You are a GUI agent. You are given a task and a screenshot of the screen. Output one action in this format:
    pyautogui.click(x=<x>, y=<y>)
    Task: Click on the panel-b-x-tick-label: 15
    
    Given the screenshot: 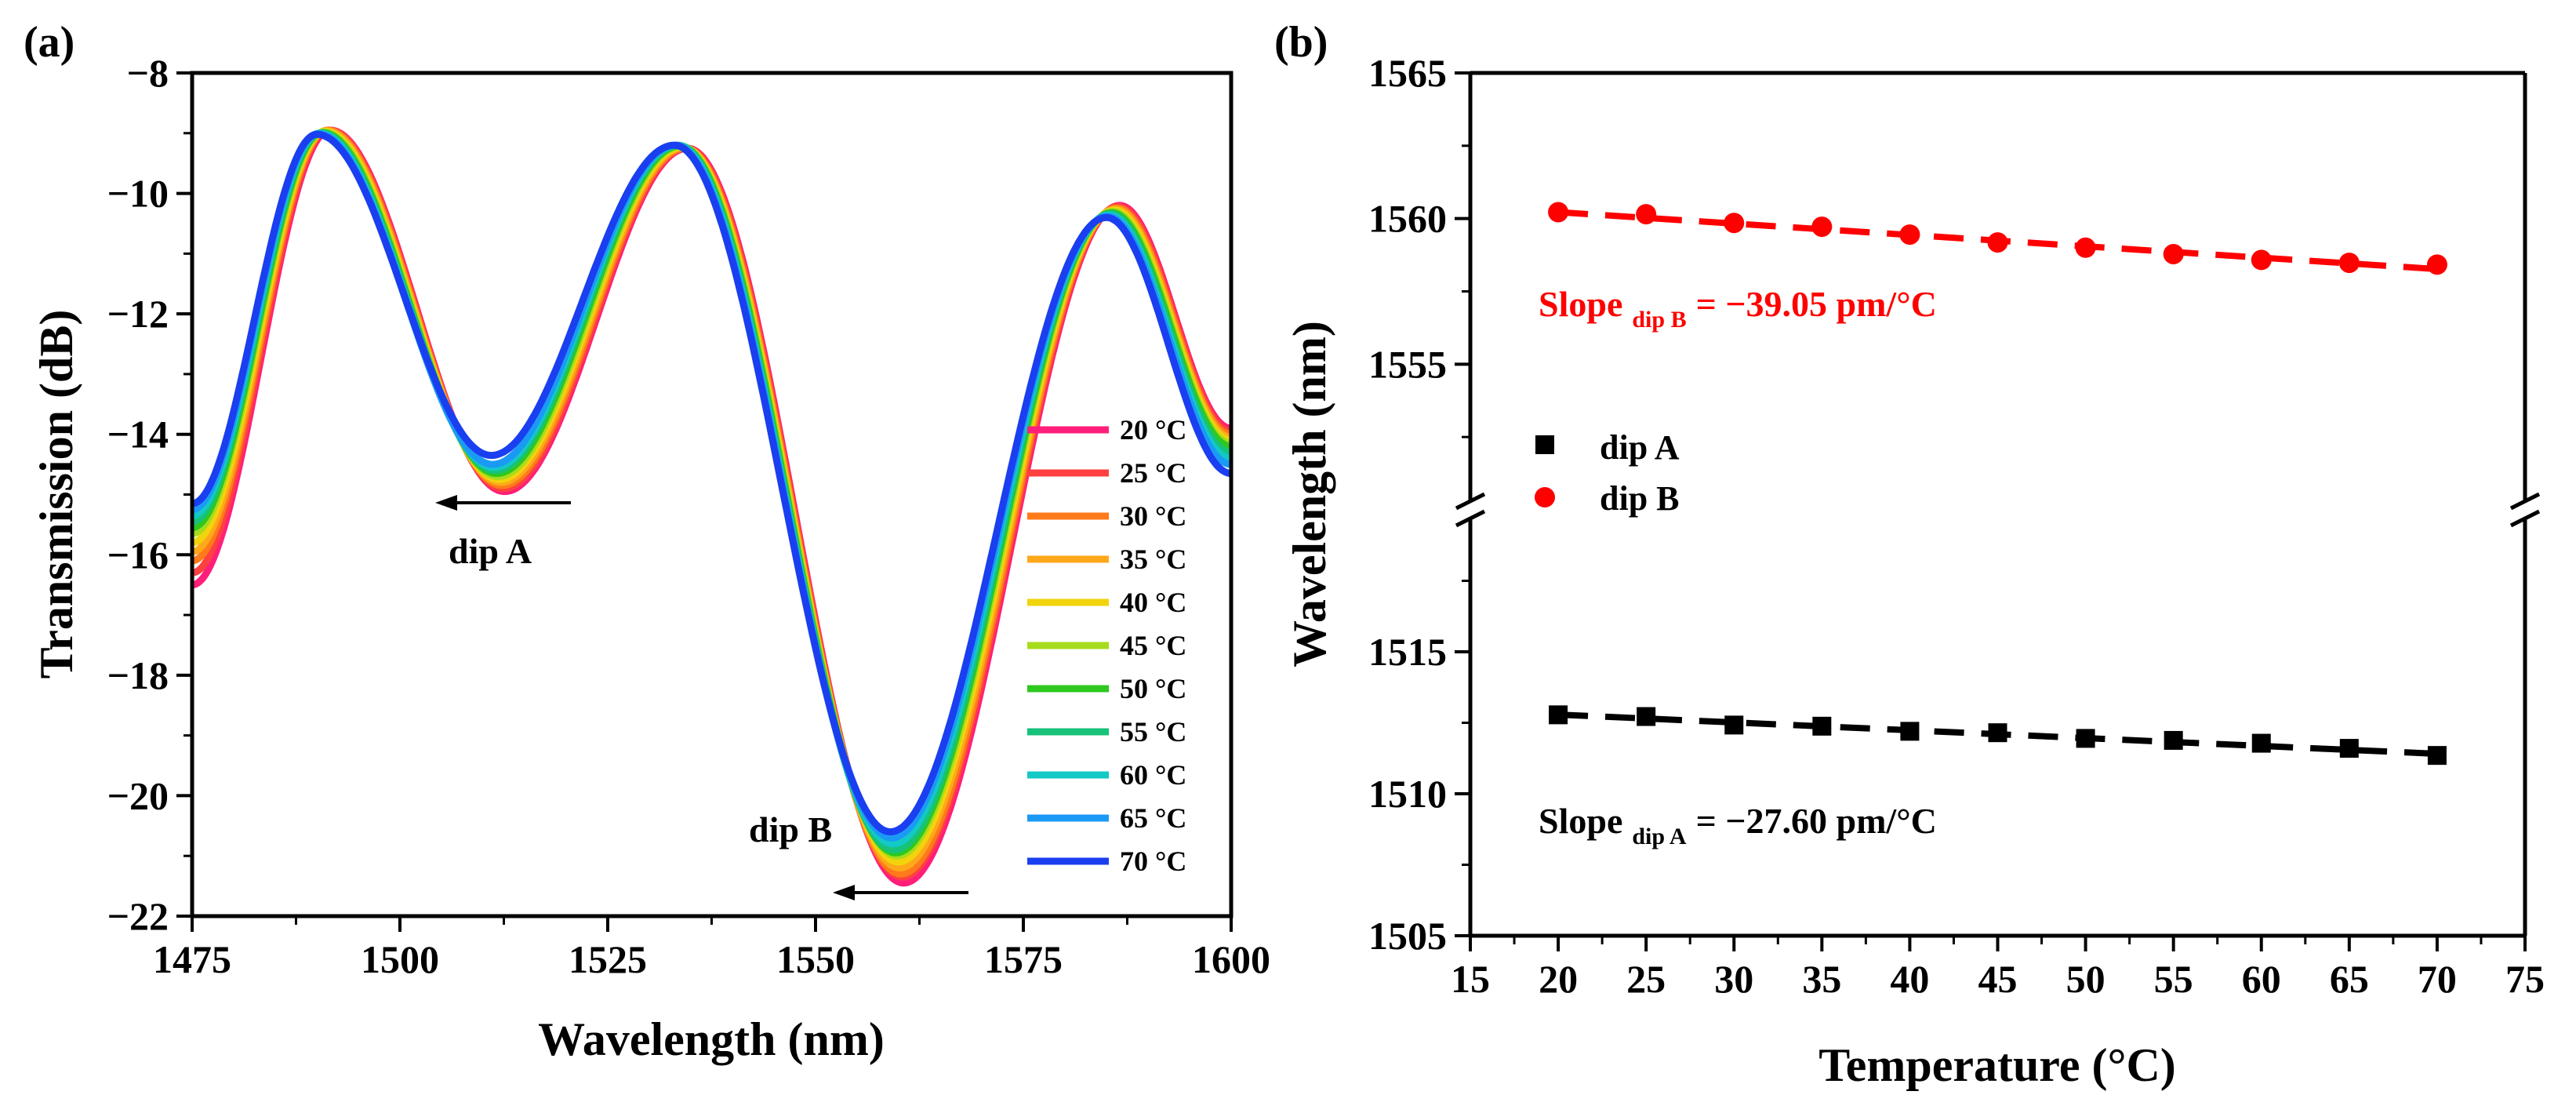 What is the action you would take?
    pyautogui.click(x=1470, y=979)
    